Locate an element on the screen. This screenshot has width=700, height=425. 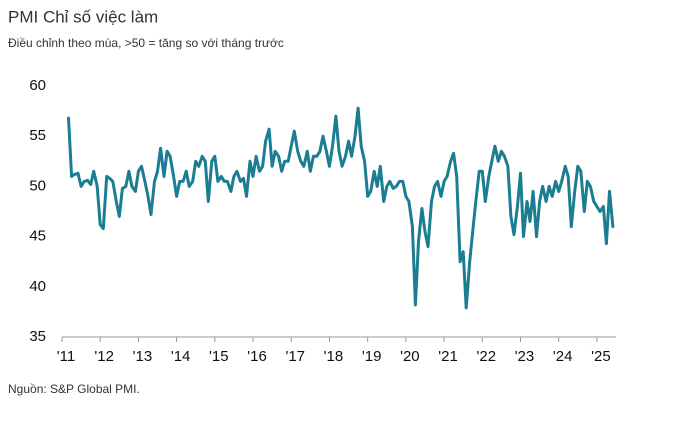
y-tick-label: 35 is located at coordinates (37, 336).